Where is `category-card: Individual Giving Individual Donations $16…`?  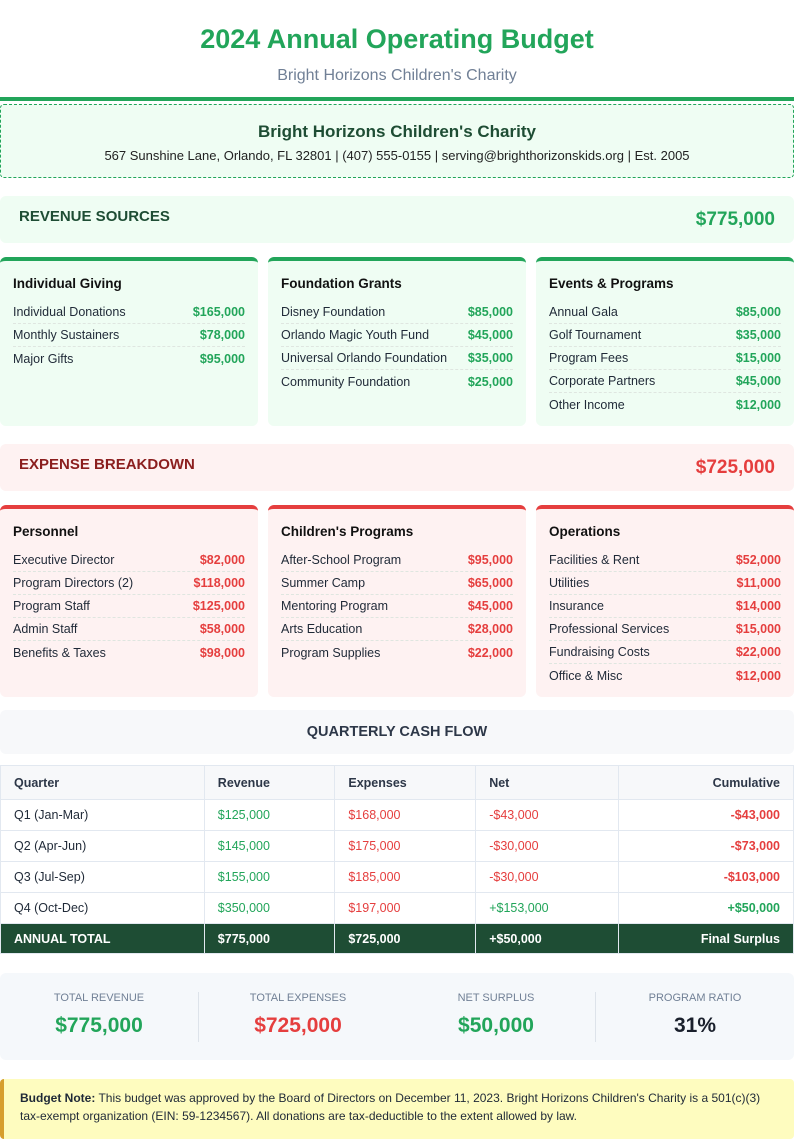
category-card: Individual Giving Individual Donations $16… is located at coordinates (129, 341).